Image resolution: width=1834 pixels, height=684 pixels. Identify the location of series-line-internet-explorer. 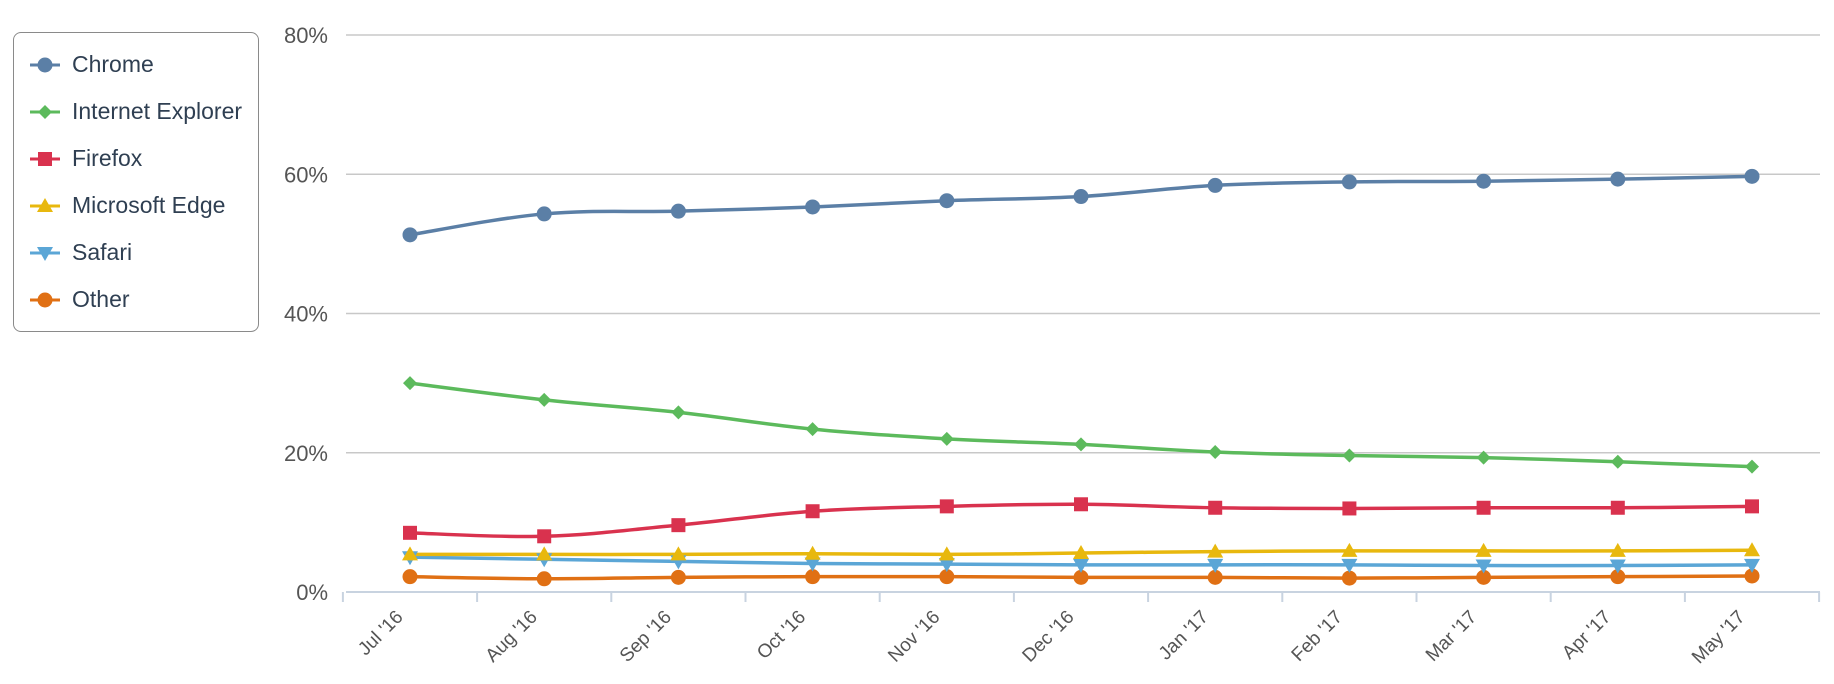
(1081, 425).